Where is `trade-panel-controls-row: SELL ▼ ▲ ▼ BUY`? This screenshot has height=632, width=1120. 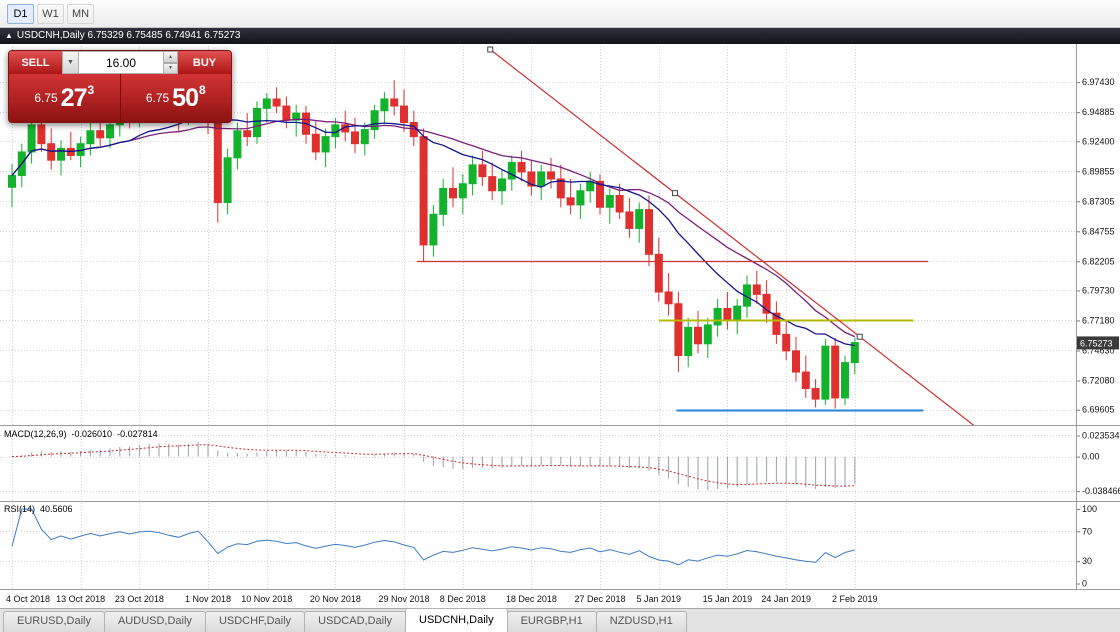
trade-panel-controls-row: SELL ▼ ▲ ▼ BUY is located at coordinates (120, 62).